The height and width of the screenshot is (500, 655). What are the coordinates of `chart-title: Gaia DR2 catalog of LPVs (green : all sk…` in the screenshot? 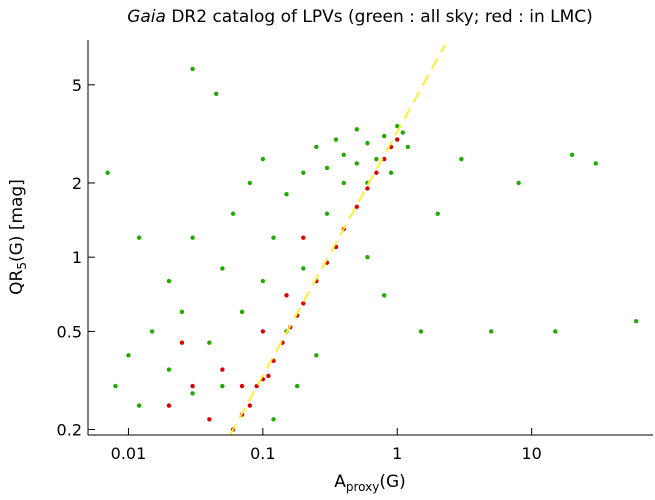 It's located at (360, 17).